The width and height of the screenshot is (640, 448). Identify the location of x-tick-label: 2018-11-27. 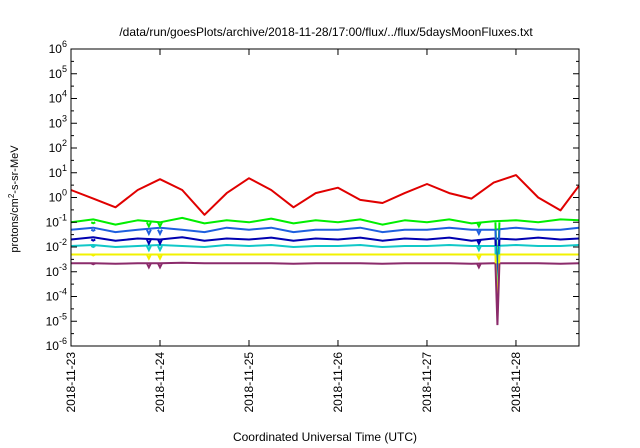
(427, 382).